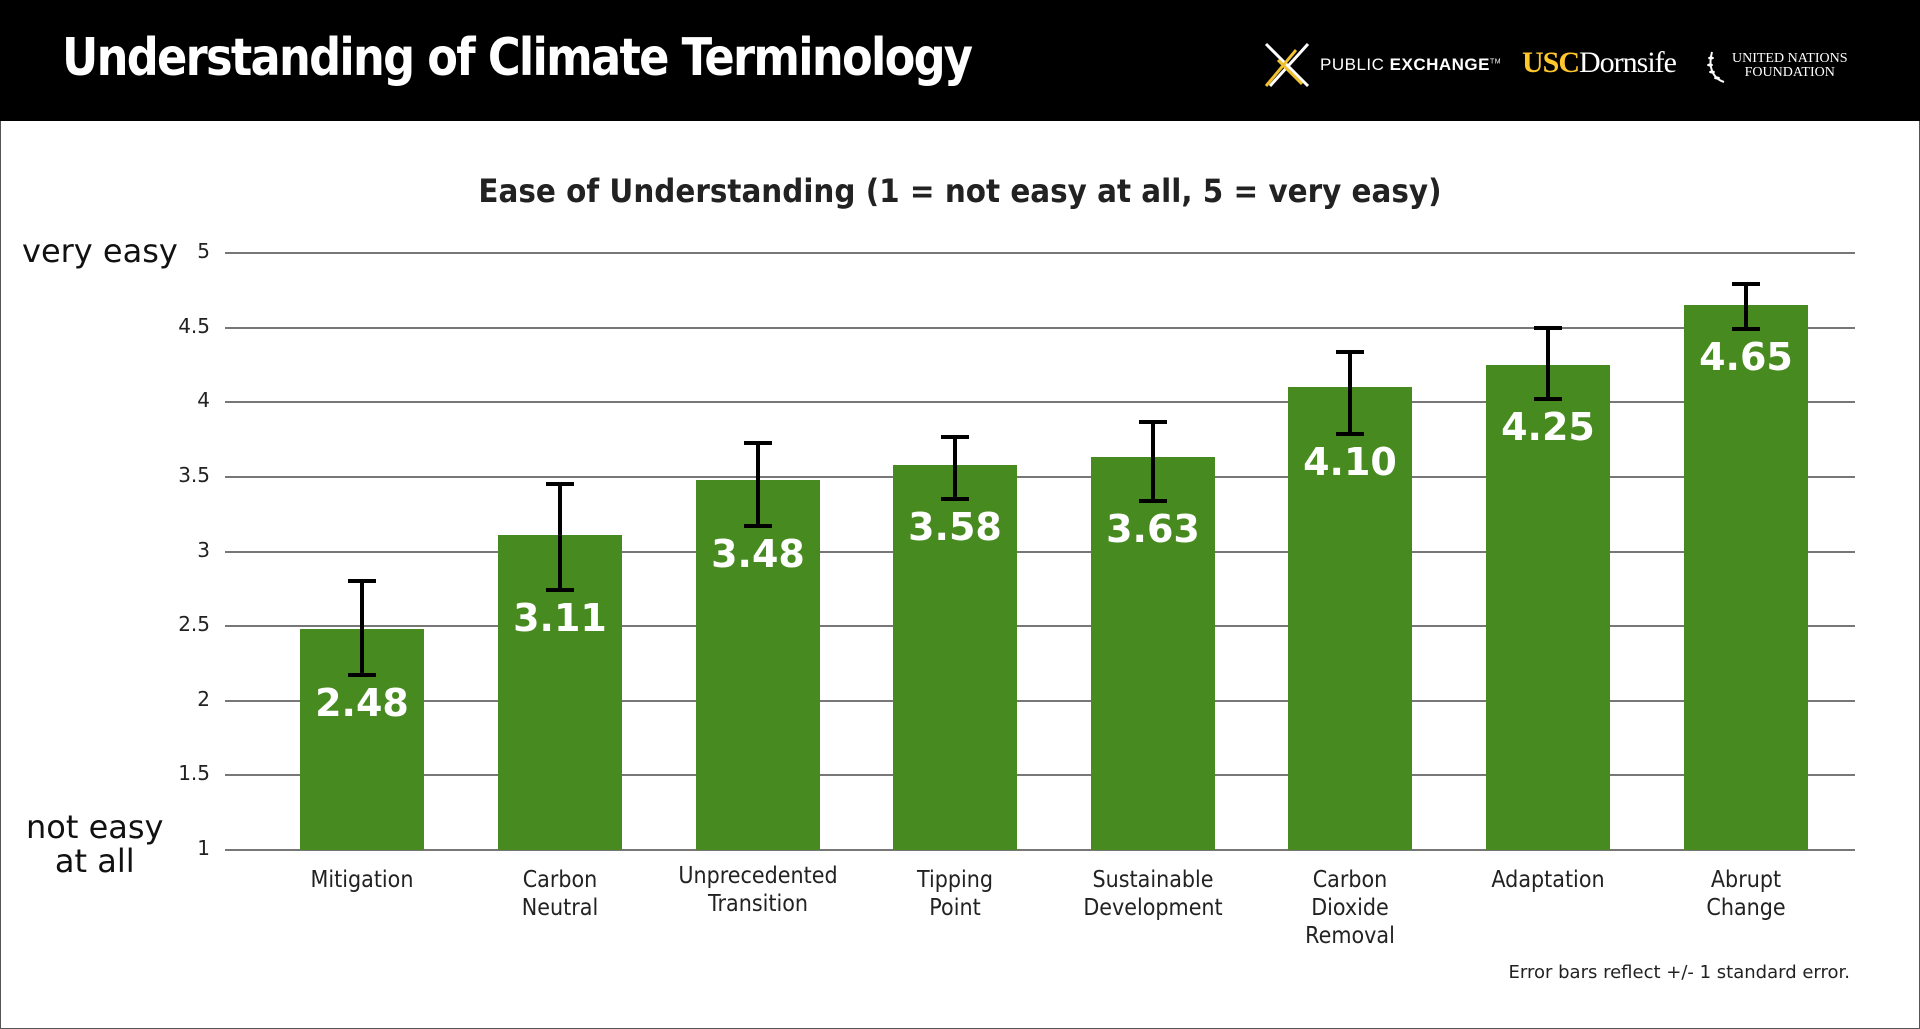  What do you see at coordinates (955, 894) in the screenshot?
I see `x-category-label: Tipping Point` at bounding box center [955, 894].